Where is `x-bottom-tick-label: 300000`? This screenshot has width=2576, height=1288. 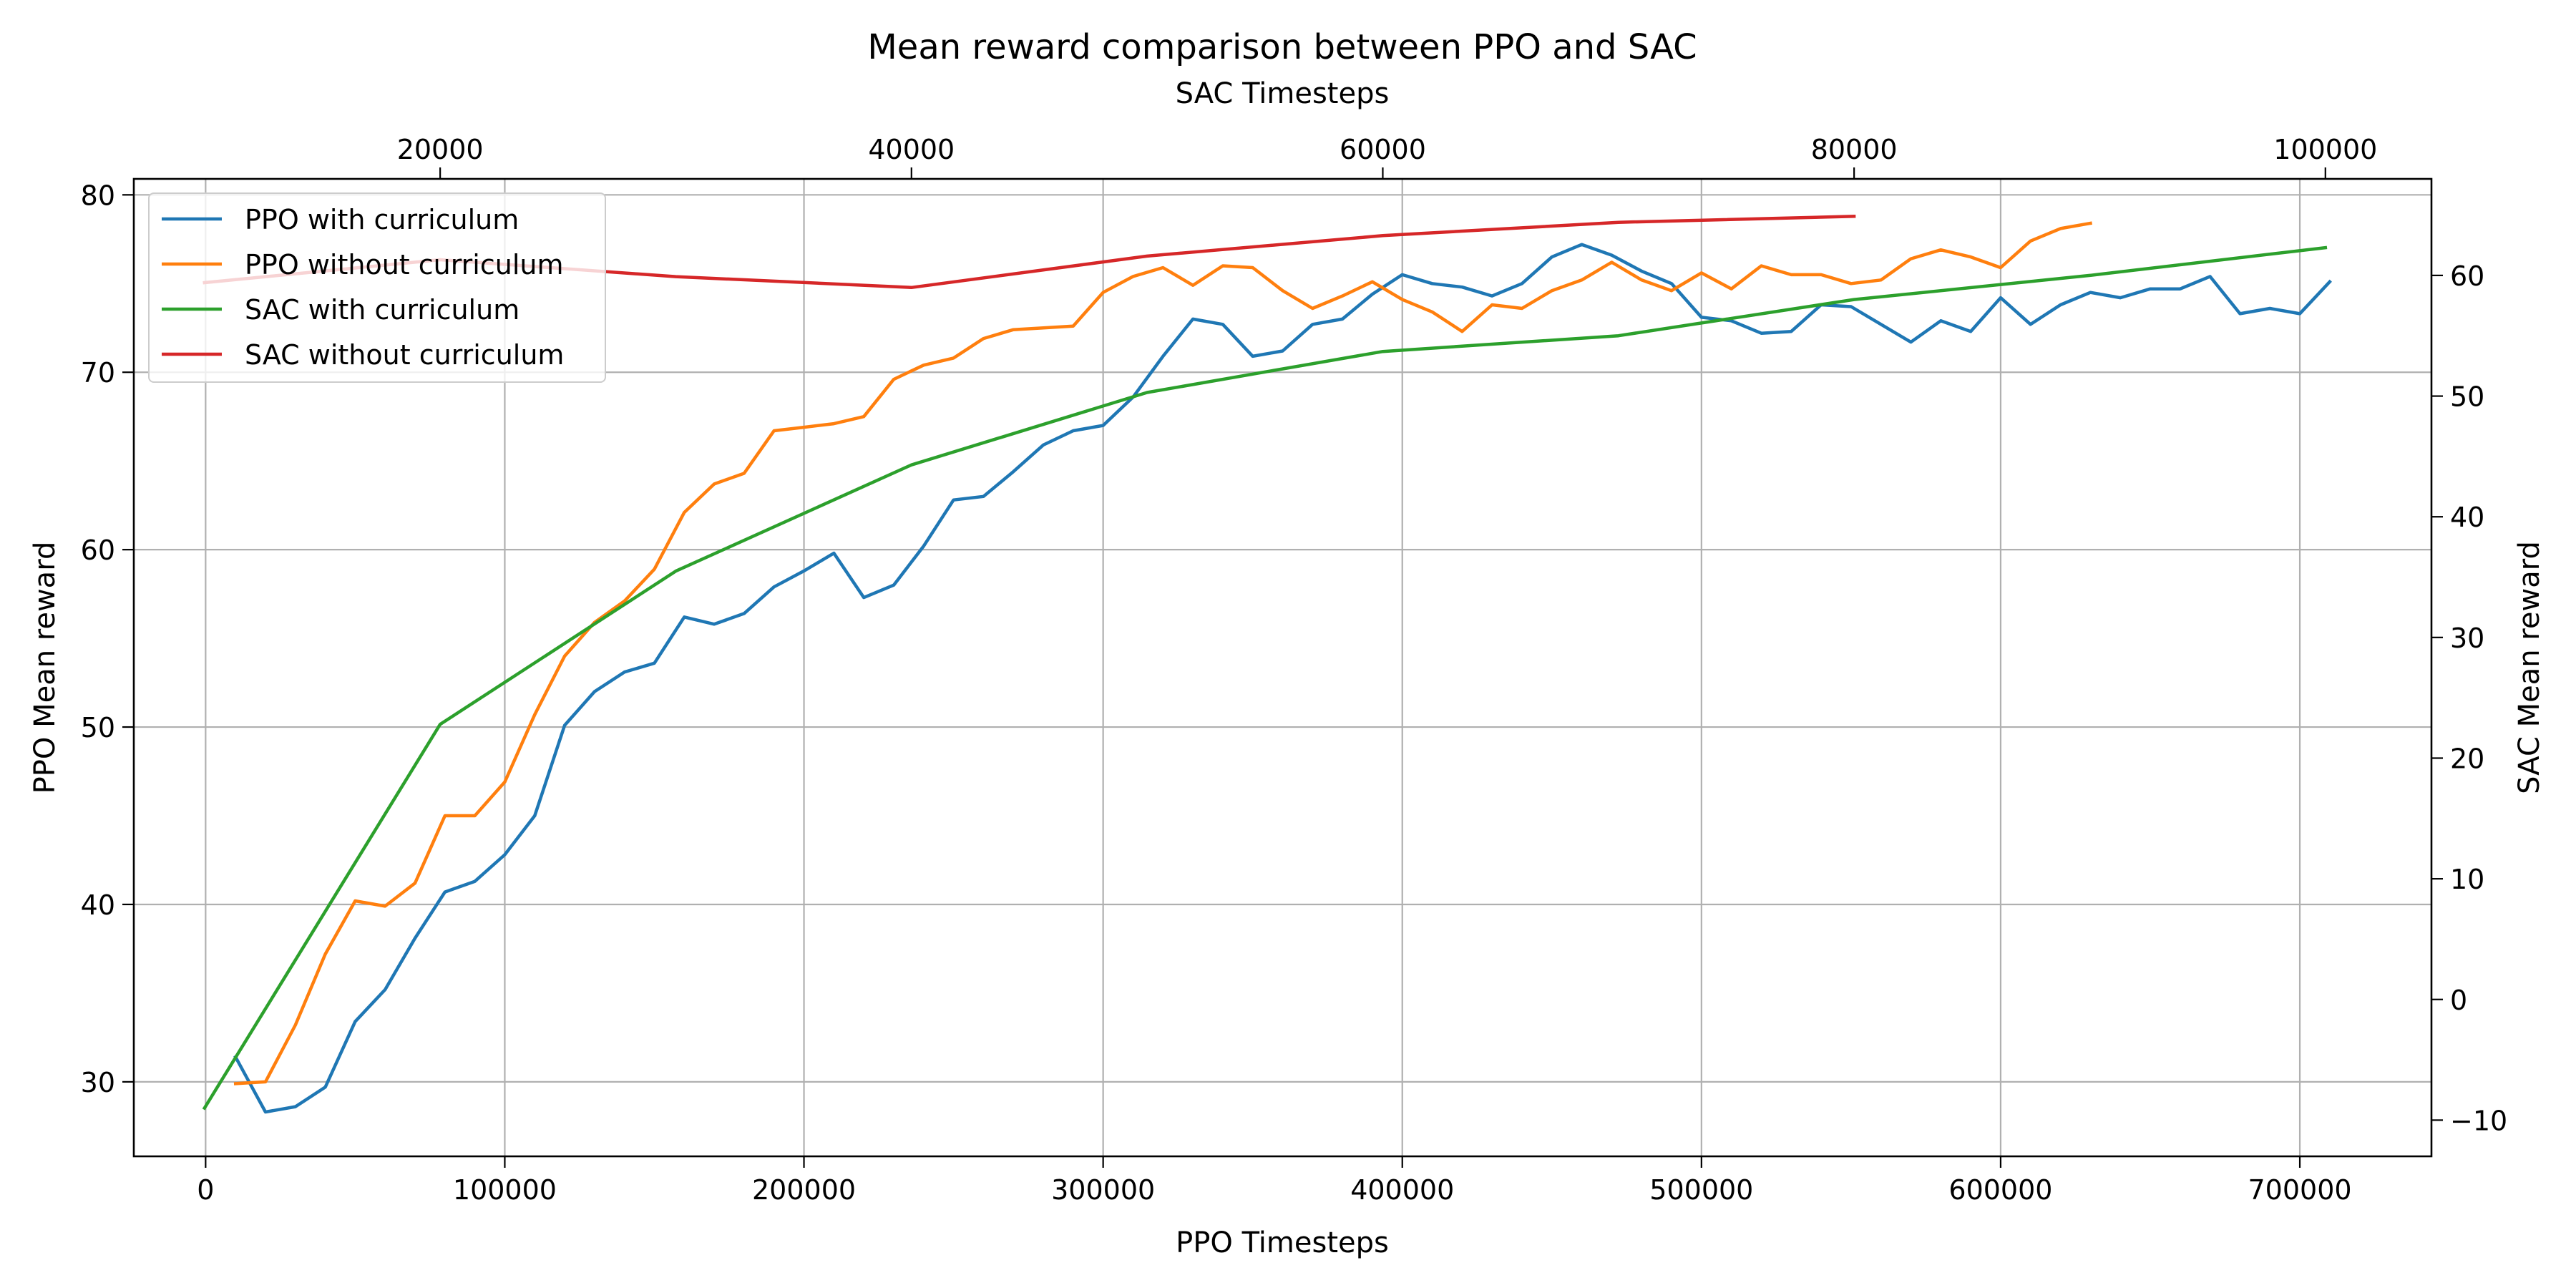 x-bottom-tick-label: 300000 is located at coordinates (1103, 1190).